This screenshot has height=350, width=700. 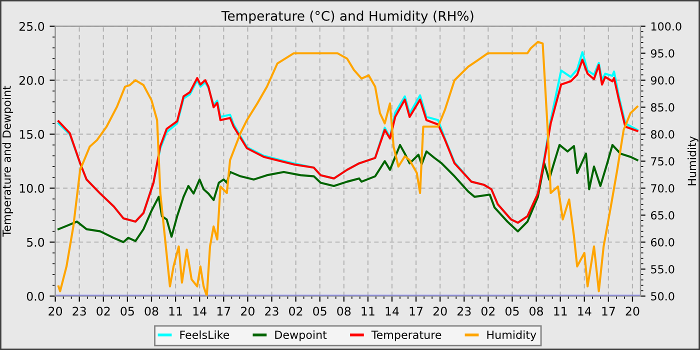 What do you see at coordinates (205, 334) in the screenshot?
I see `legend-label: FeelsLike` at bounding box center [205, 334].